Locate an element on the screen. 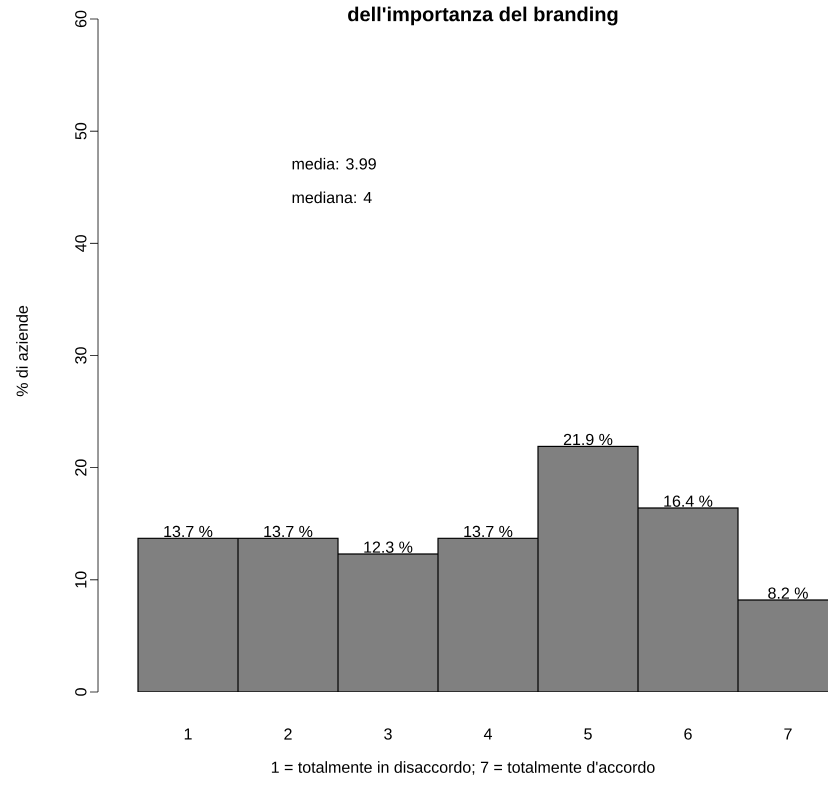 The height and width of the screenshot is (801, 828). y-tick-label: 60 is located at coordinates (80, 19).